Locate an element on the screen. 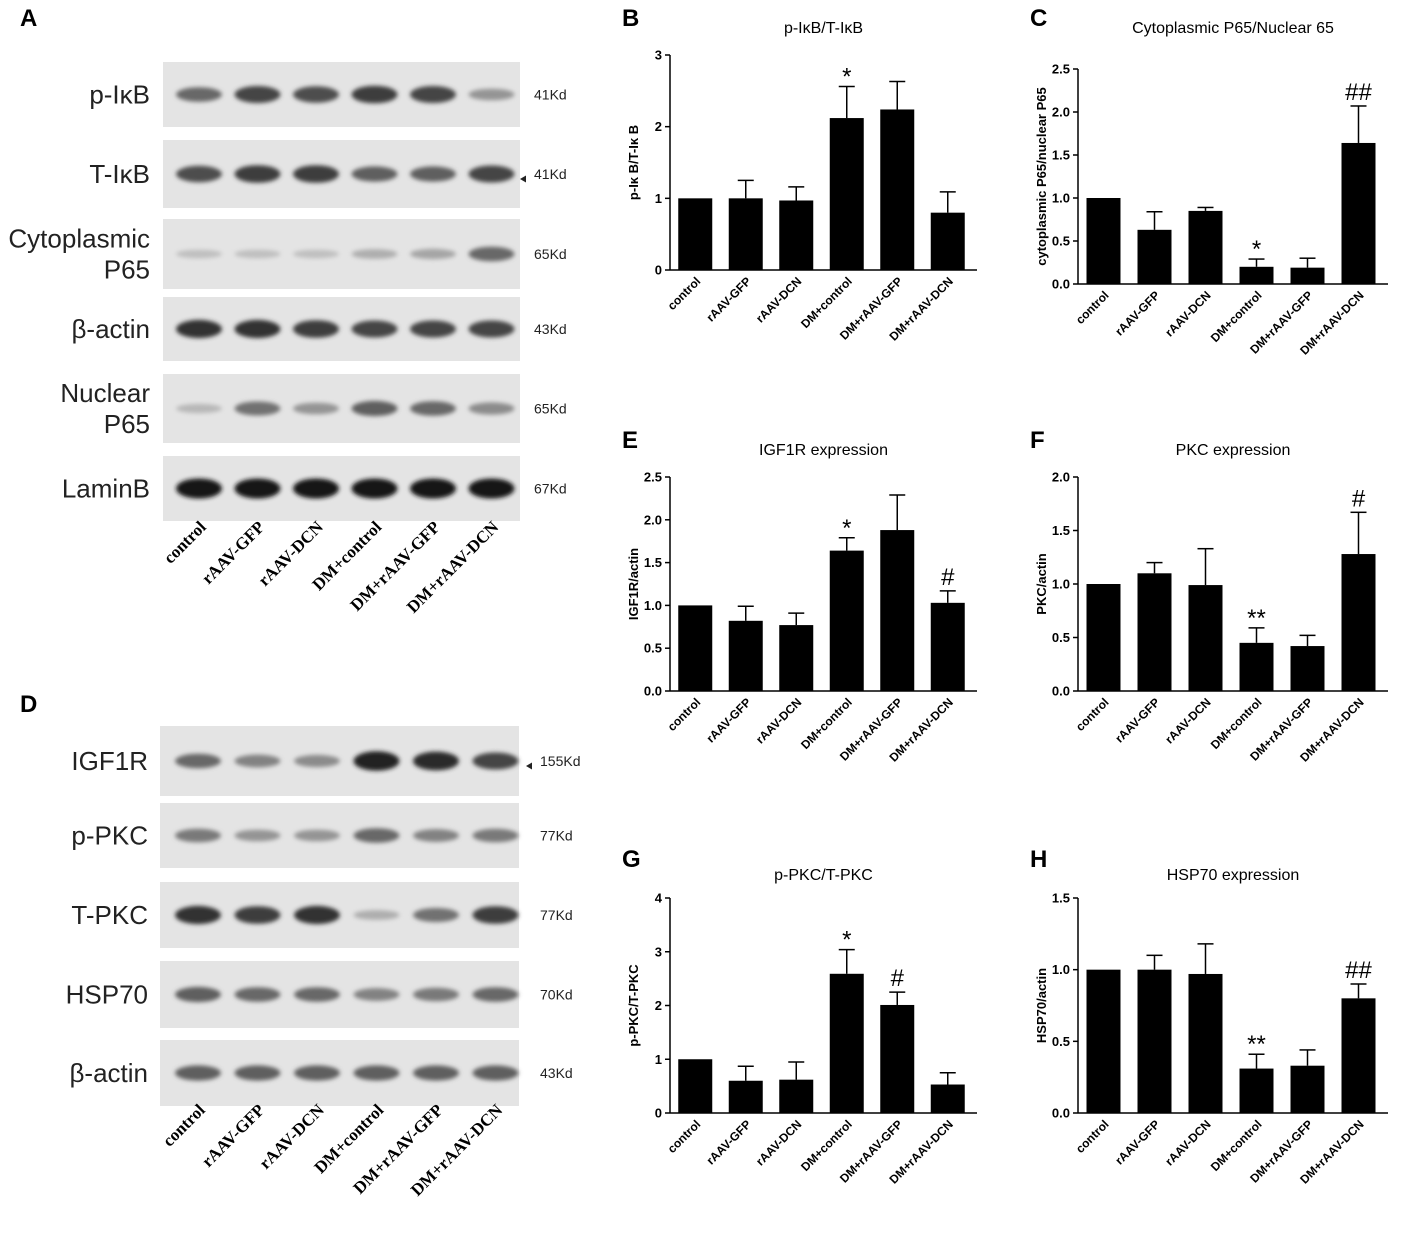 This screenshot has width=1419, height=1242. blot-row-label: Nuclear is located at coordinates (105, 393).